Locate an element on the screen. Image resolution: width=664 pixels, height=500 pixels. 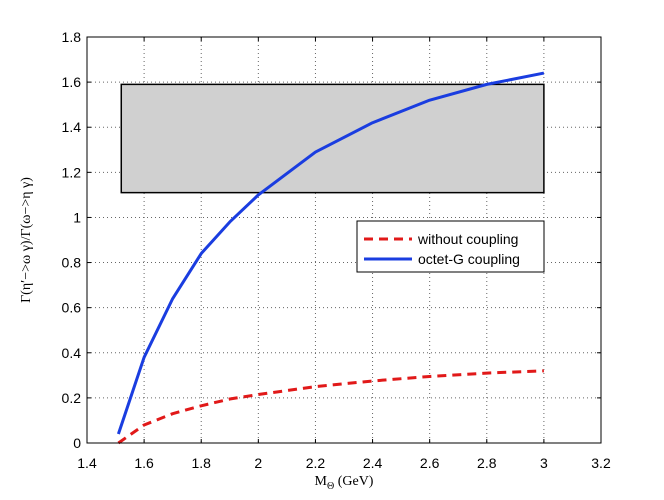
y-tick-label-8: 1.6 is located at coordinates (72, 82).